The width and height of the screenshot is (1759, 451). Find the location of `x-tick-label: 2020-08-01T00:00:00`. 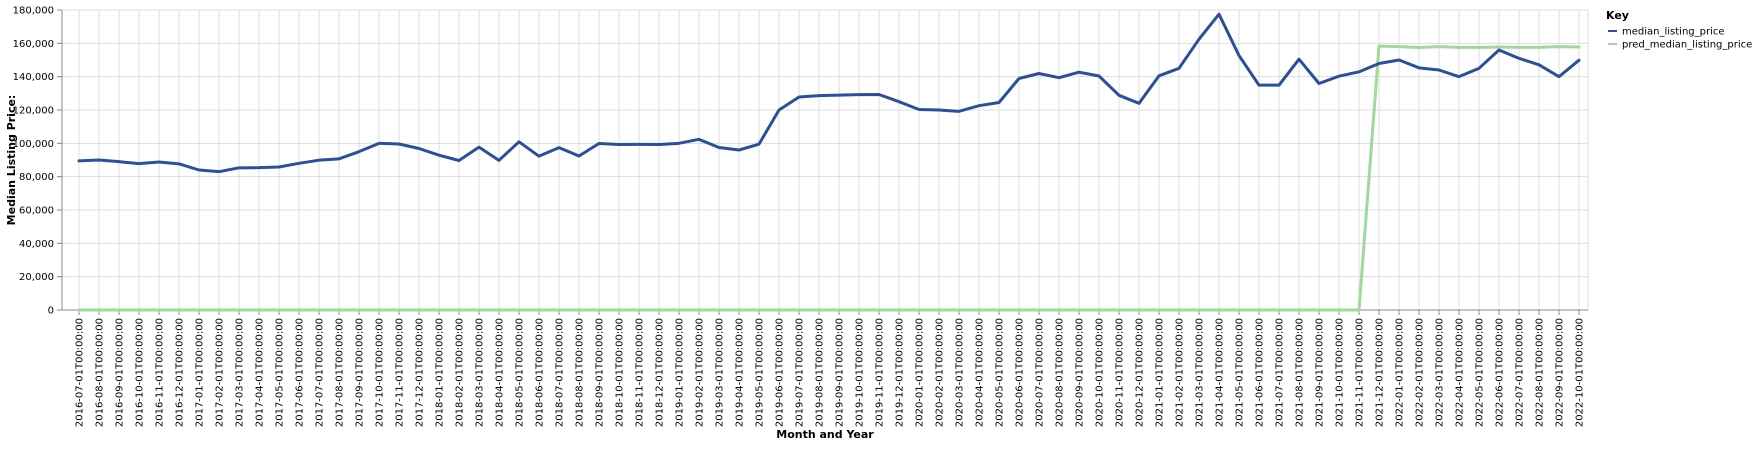

x-tick-label: 2020-08-01T00:00:00 is located at coordinates (1060, 372).